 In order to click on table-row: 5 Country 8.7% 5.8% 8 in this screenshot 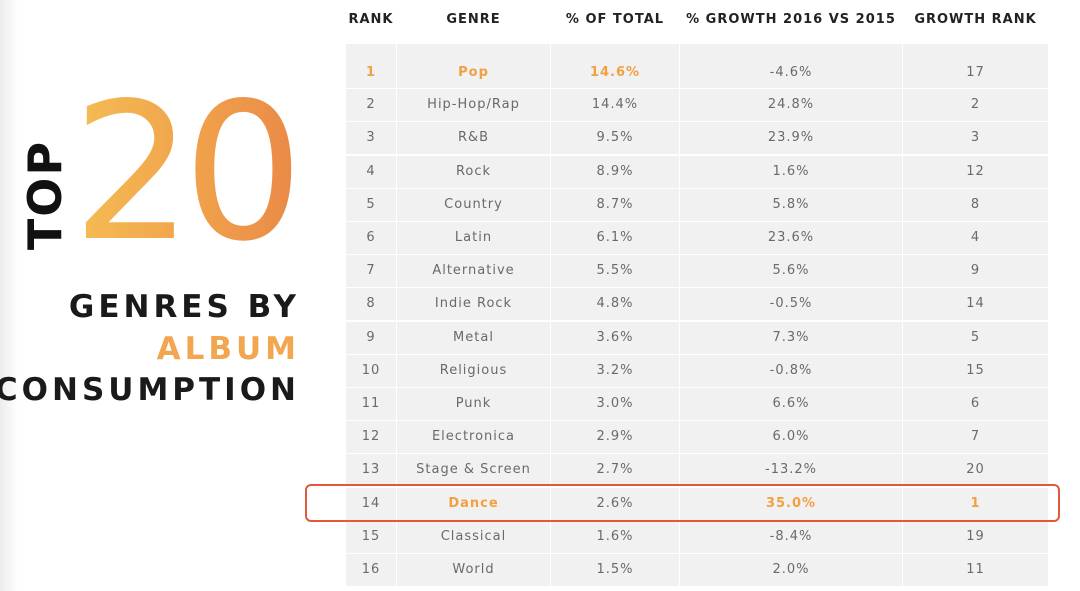, I will do `click(697, 205)`.